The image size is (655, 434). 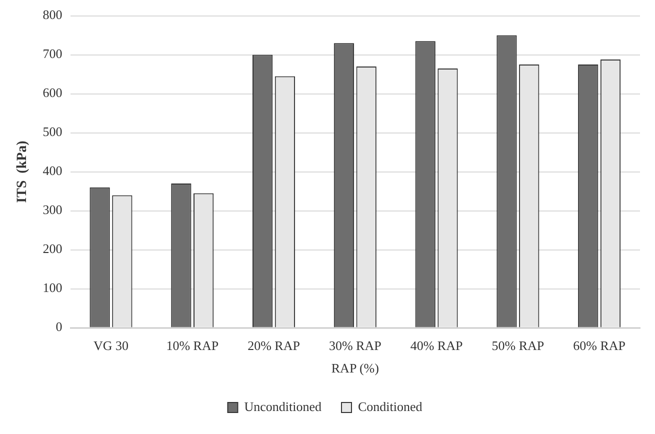 What do you see at coordinates (52, 210) in the screenshot?
I see `y-tick-label: 300` at bounding box center [52, 210].